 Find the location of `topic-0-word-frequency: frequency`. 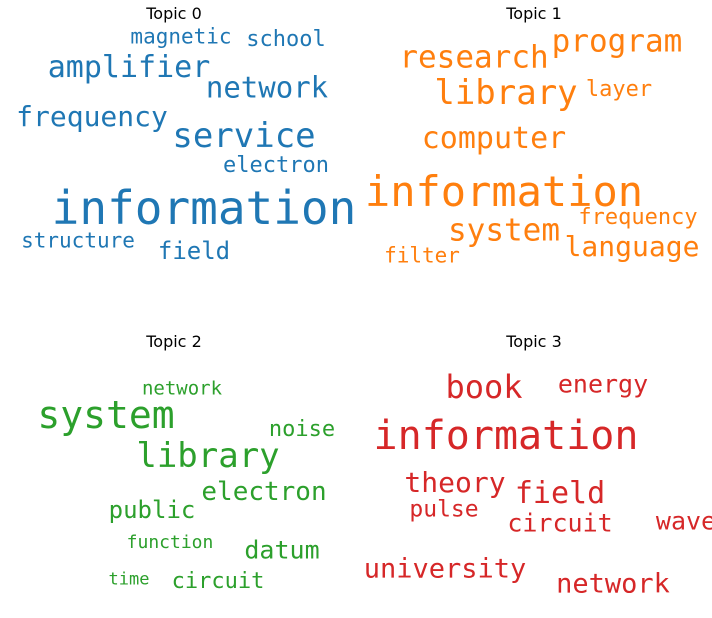

topic-0-word-frequency: frequency is located at coordinates (92, 116).